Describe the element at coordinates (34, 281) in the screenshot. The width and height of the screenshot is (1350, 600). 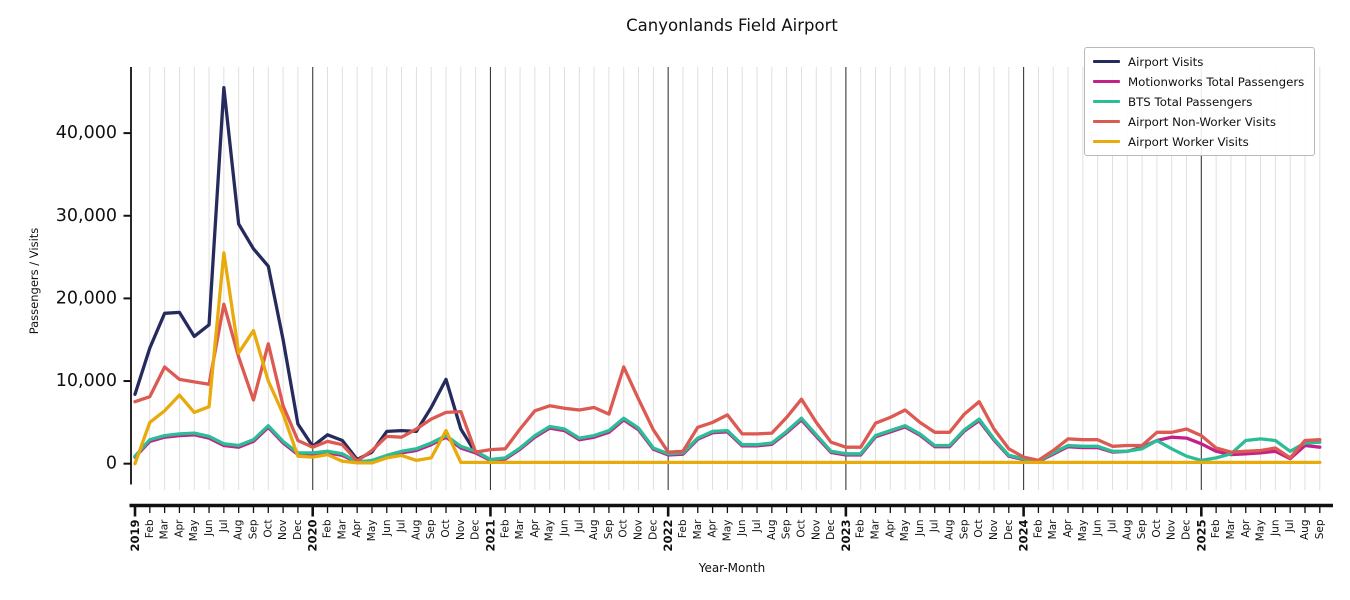
I see `y-axis-label: Passengers / Visits` at that location.